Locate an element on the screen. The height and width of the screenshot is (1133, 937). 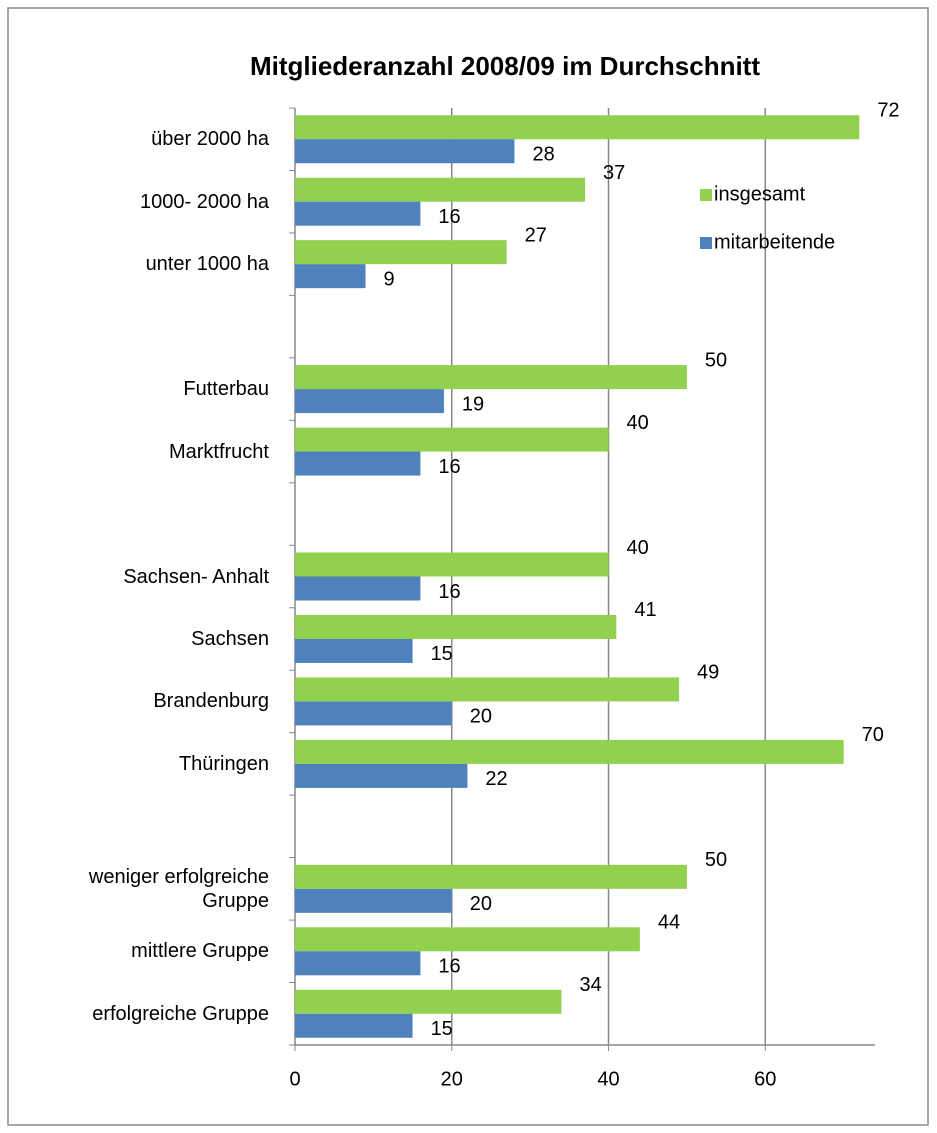
value-label: 28 is located at coordinates (543, 155).